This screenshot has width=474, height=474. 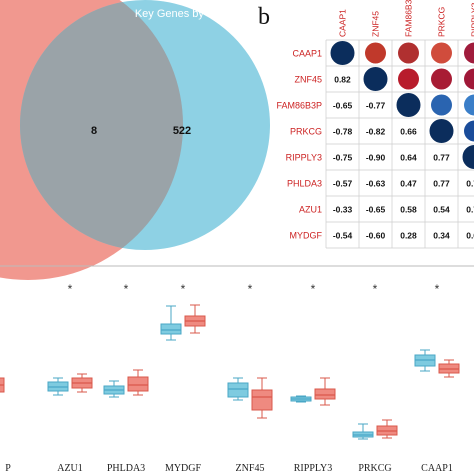 What do you see at coordinates (408, 210) in the screenshot?
I see `matrix-correlation-value: 0.58` at bounding box center [408, 210].